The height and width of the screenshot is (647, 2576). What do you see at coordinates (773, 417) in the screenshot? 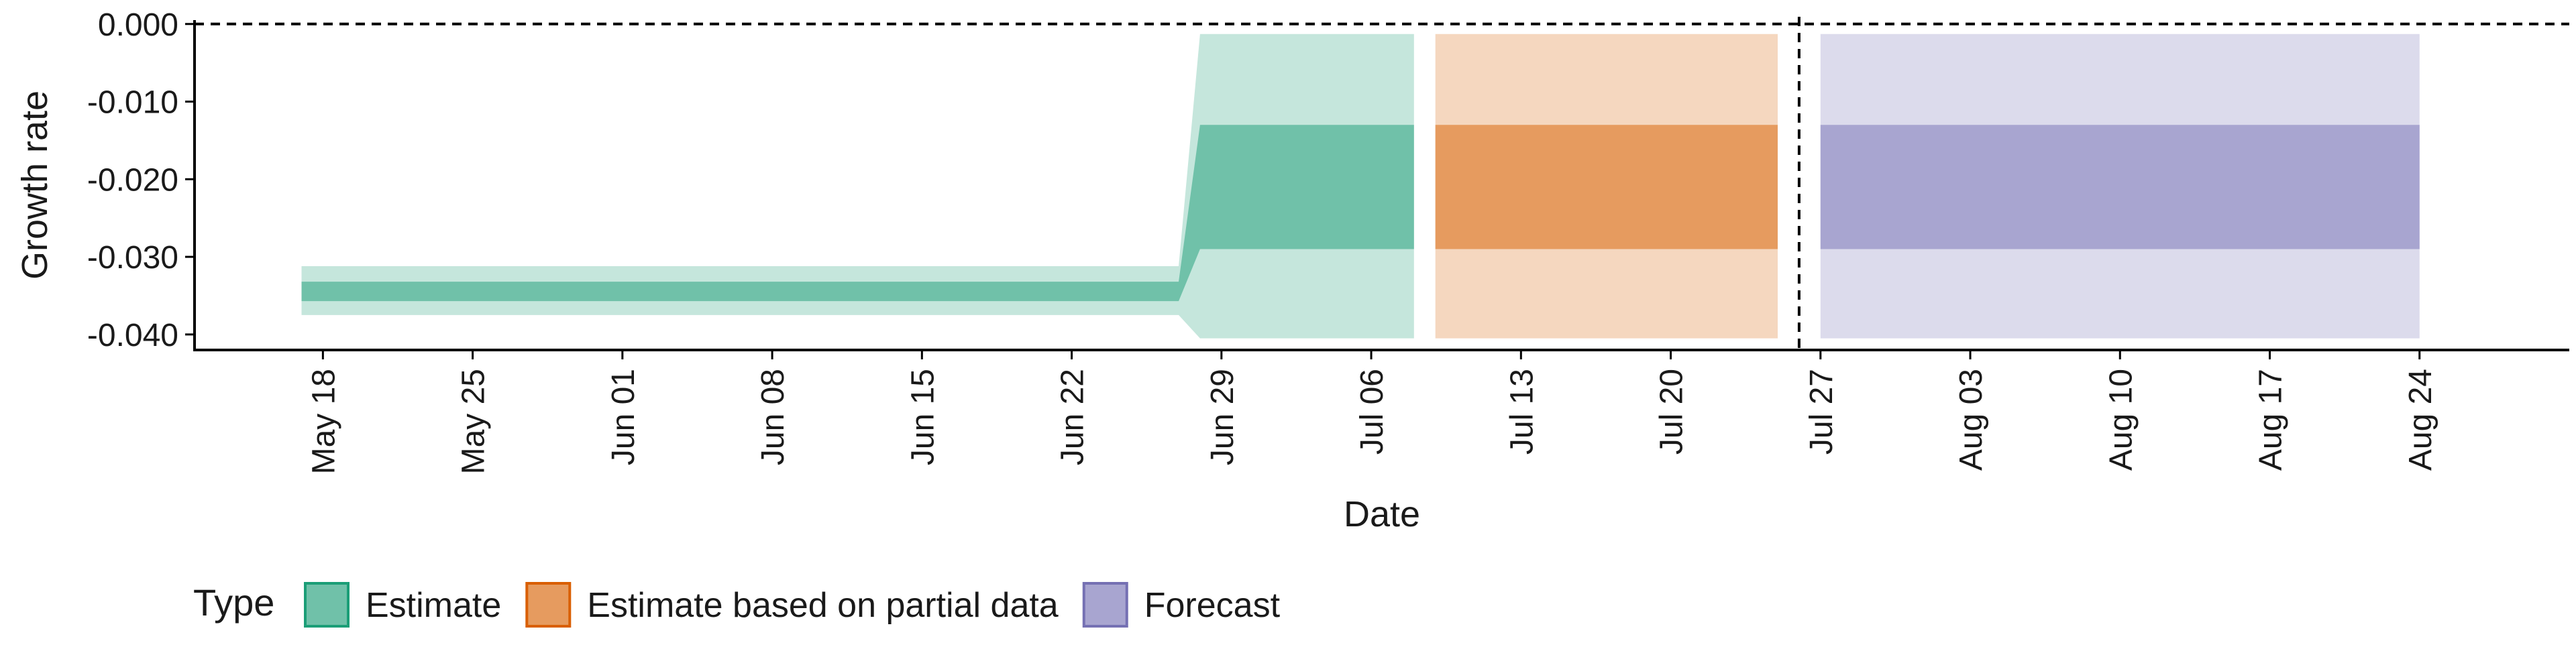
I see `x-tick-label: Jun 08` at bounding box center [773, 417].